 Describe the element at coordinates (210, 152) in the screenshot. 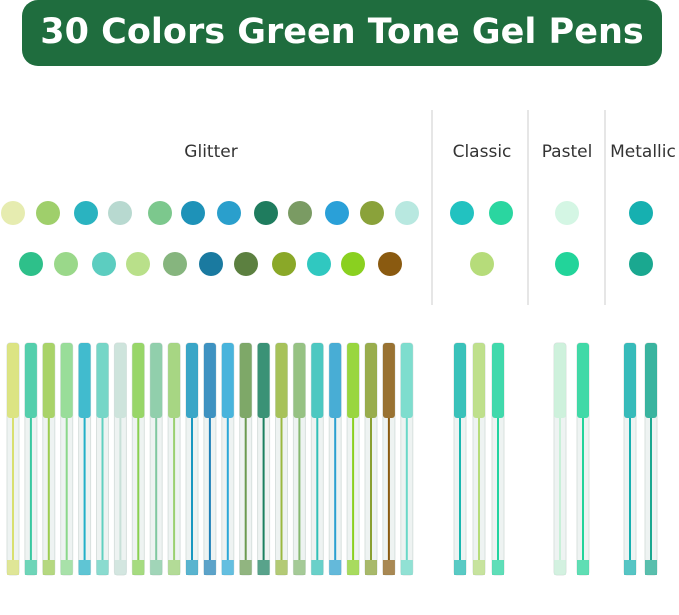

I see `section-label: Glitter` at that location.